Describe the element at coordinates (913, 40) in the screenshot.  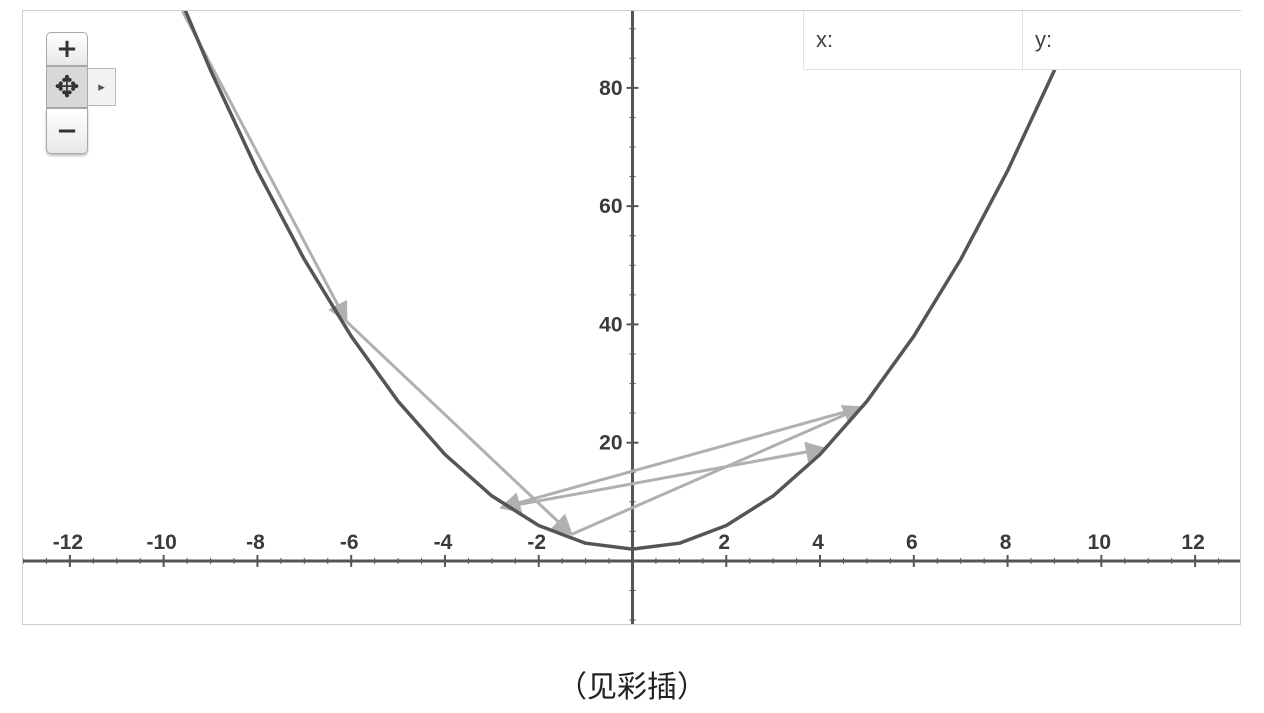
I see `x-coordinate-cell: x:` at that location.